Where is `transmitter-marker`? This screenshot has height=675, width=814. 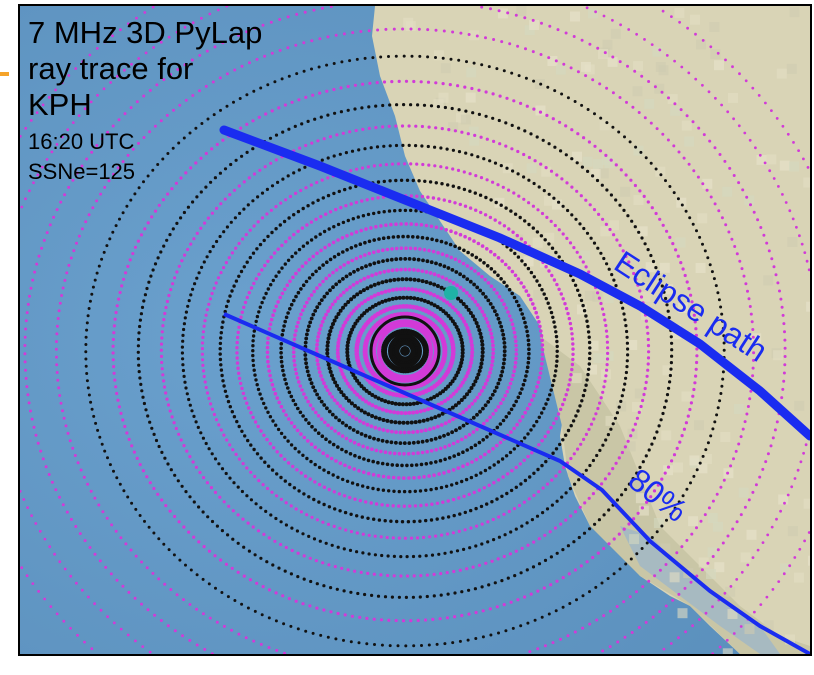 transmitter-marker is located at coordinates (405, 351).